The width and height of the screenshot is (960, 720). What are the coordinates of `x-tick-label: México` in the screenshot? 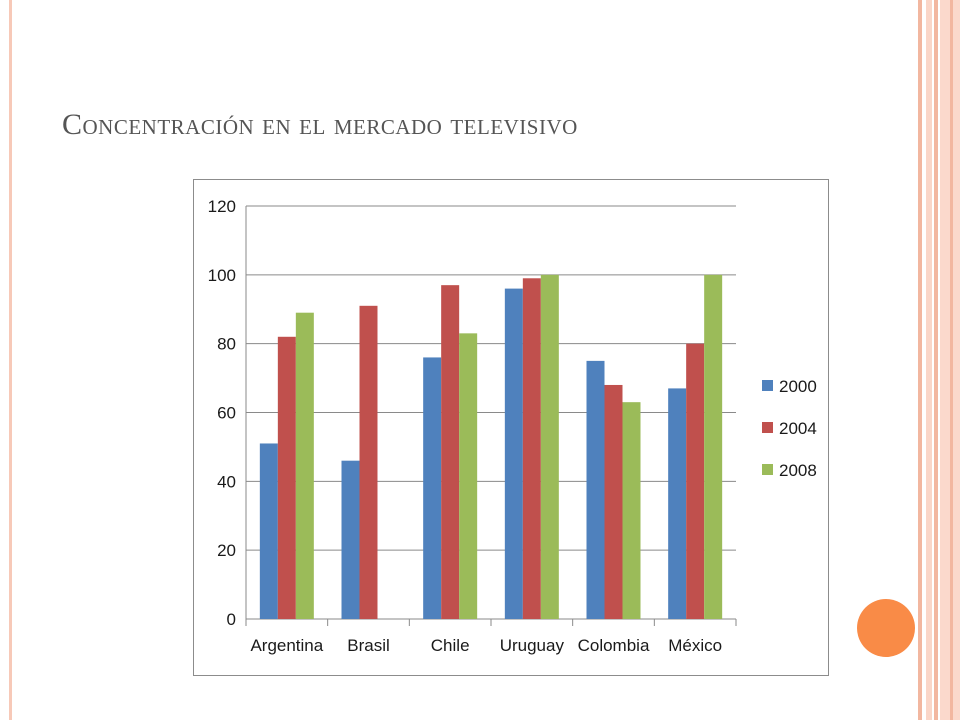 It's located at (695, 645).